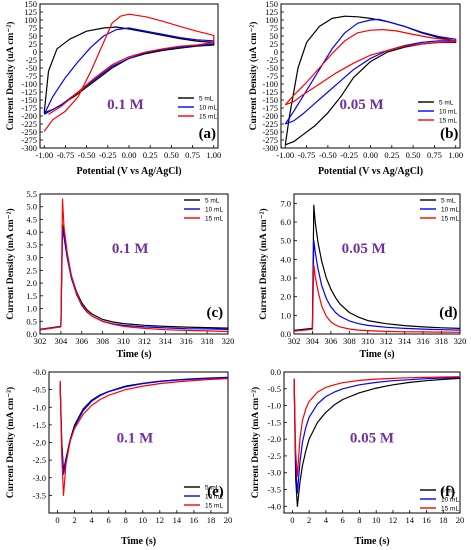 This screenshot has height=550, width=471. Describe the element at coordinates (271, 4) in the screenshot. I see `y-tick-label: 150` at that location.